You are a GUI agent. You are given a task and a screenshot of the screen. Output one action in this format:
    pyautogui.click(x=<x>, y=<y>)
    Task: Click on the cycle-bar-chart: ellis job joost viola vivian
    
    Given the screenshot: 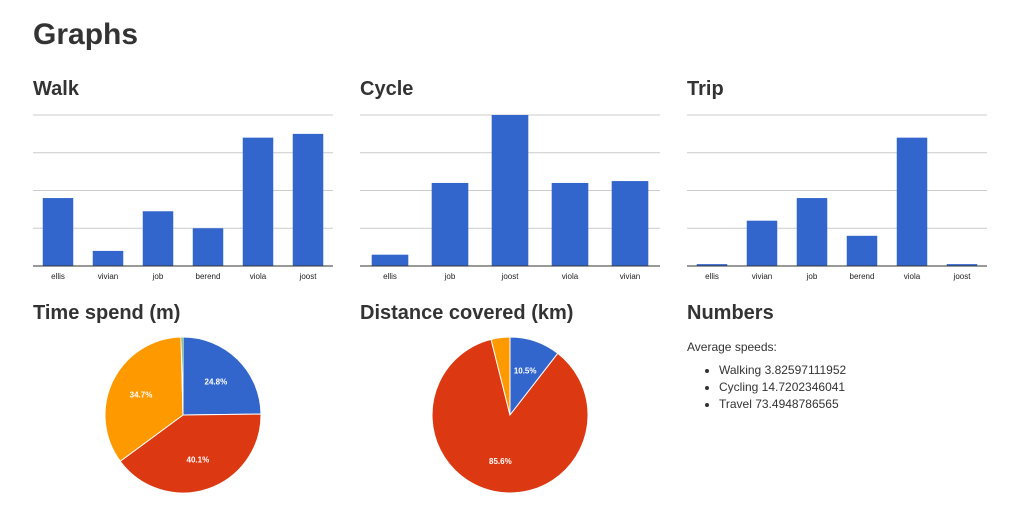 What is the action you would take?
    pyautogui.click(x=510, y=197)
    